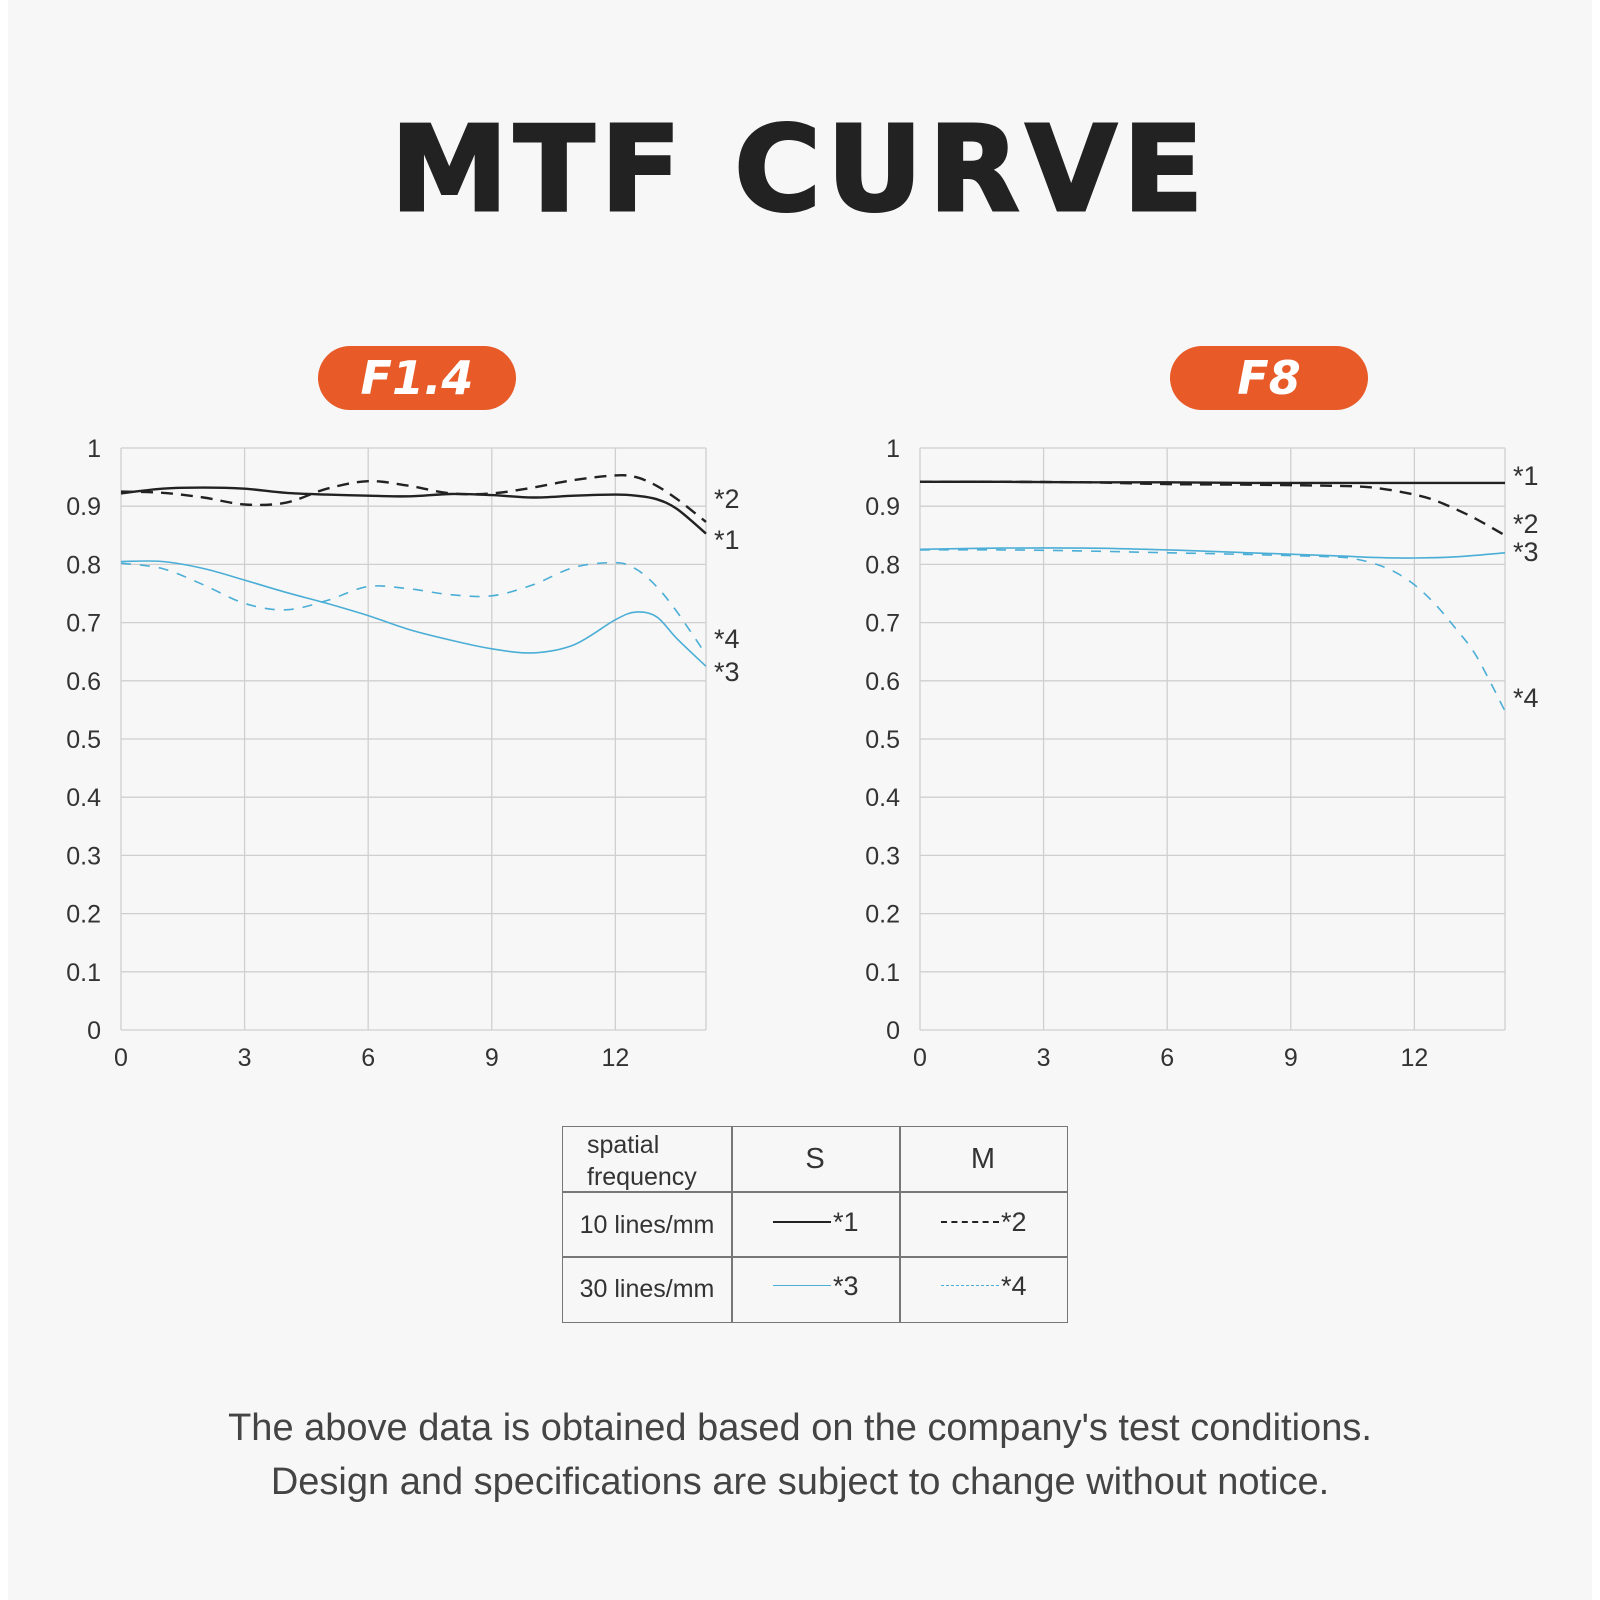 This screenshot has height=1600, width=1600. Describe the element at coordinates (647, 1225) in the screenshot. I see `legend-row-label: 10 lines/mm` at that location.